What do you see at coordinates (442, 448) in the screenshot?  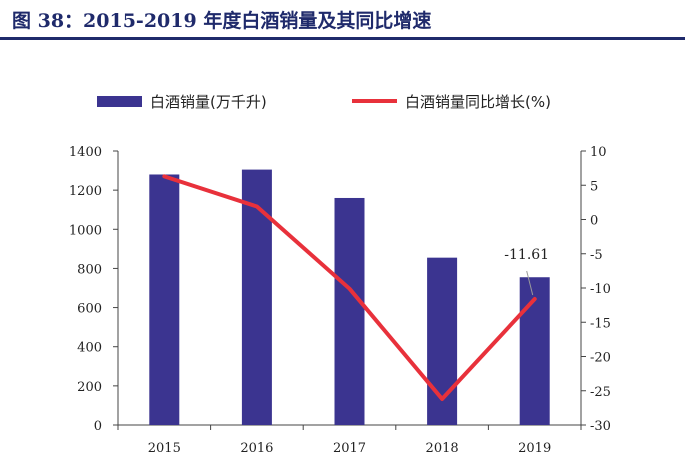 I see `x-tick-label: 2018` at bounding box center [442, 448].